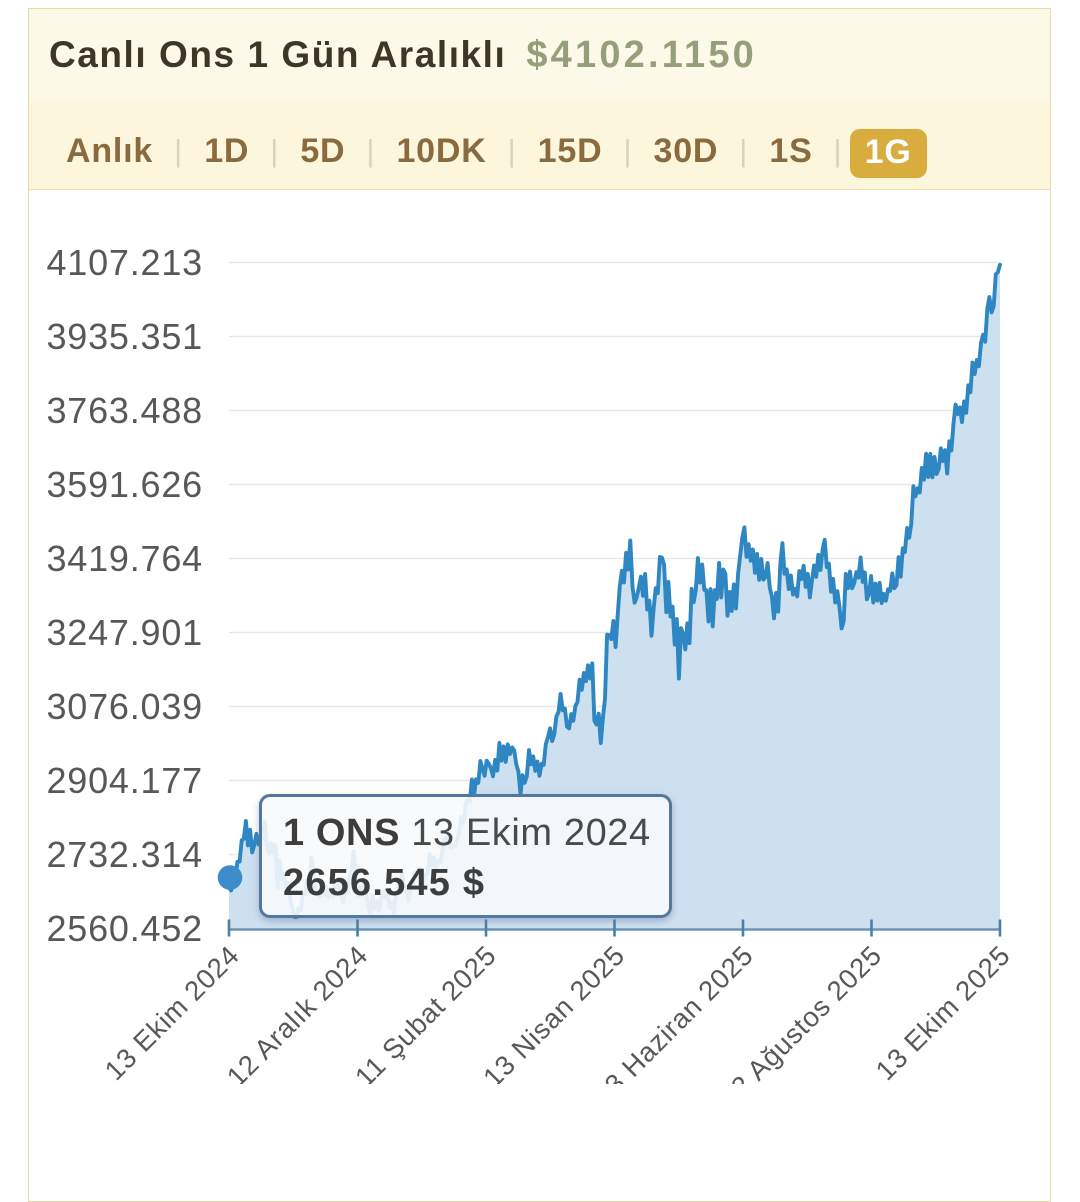  I want to click on svg-text: 3763.488, so click(124, 410).